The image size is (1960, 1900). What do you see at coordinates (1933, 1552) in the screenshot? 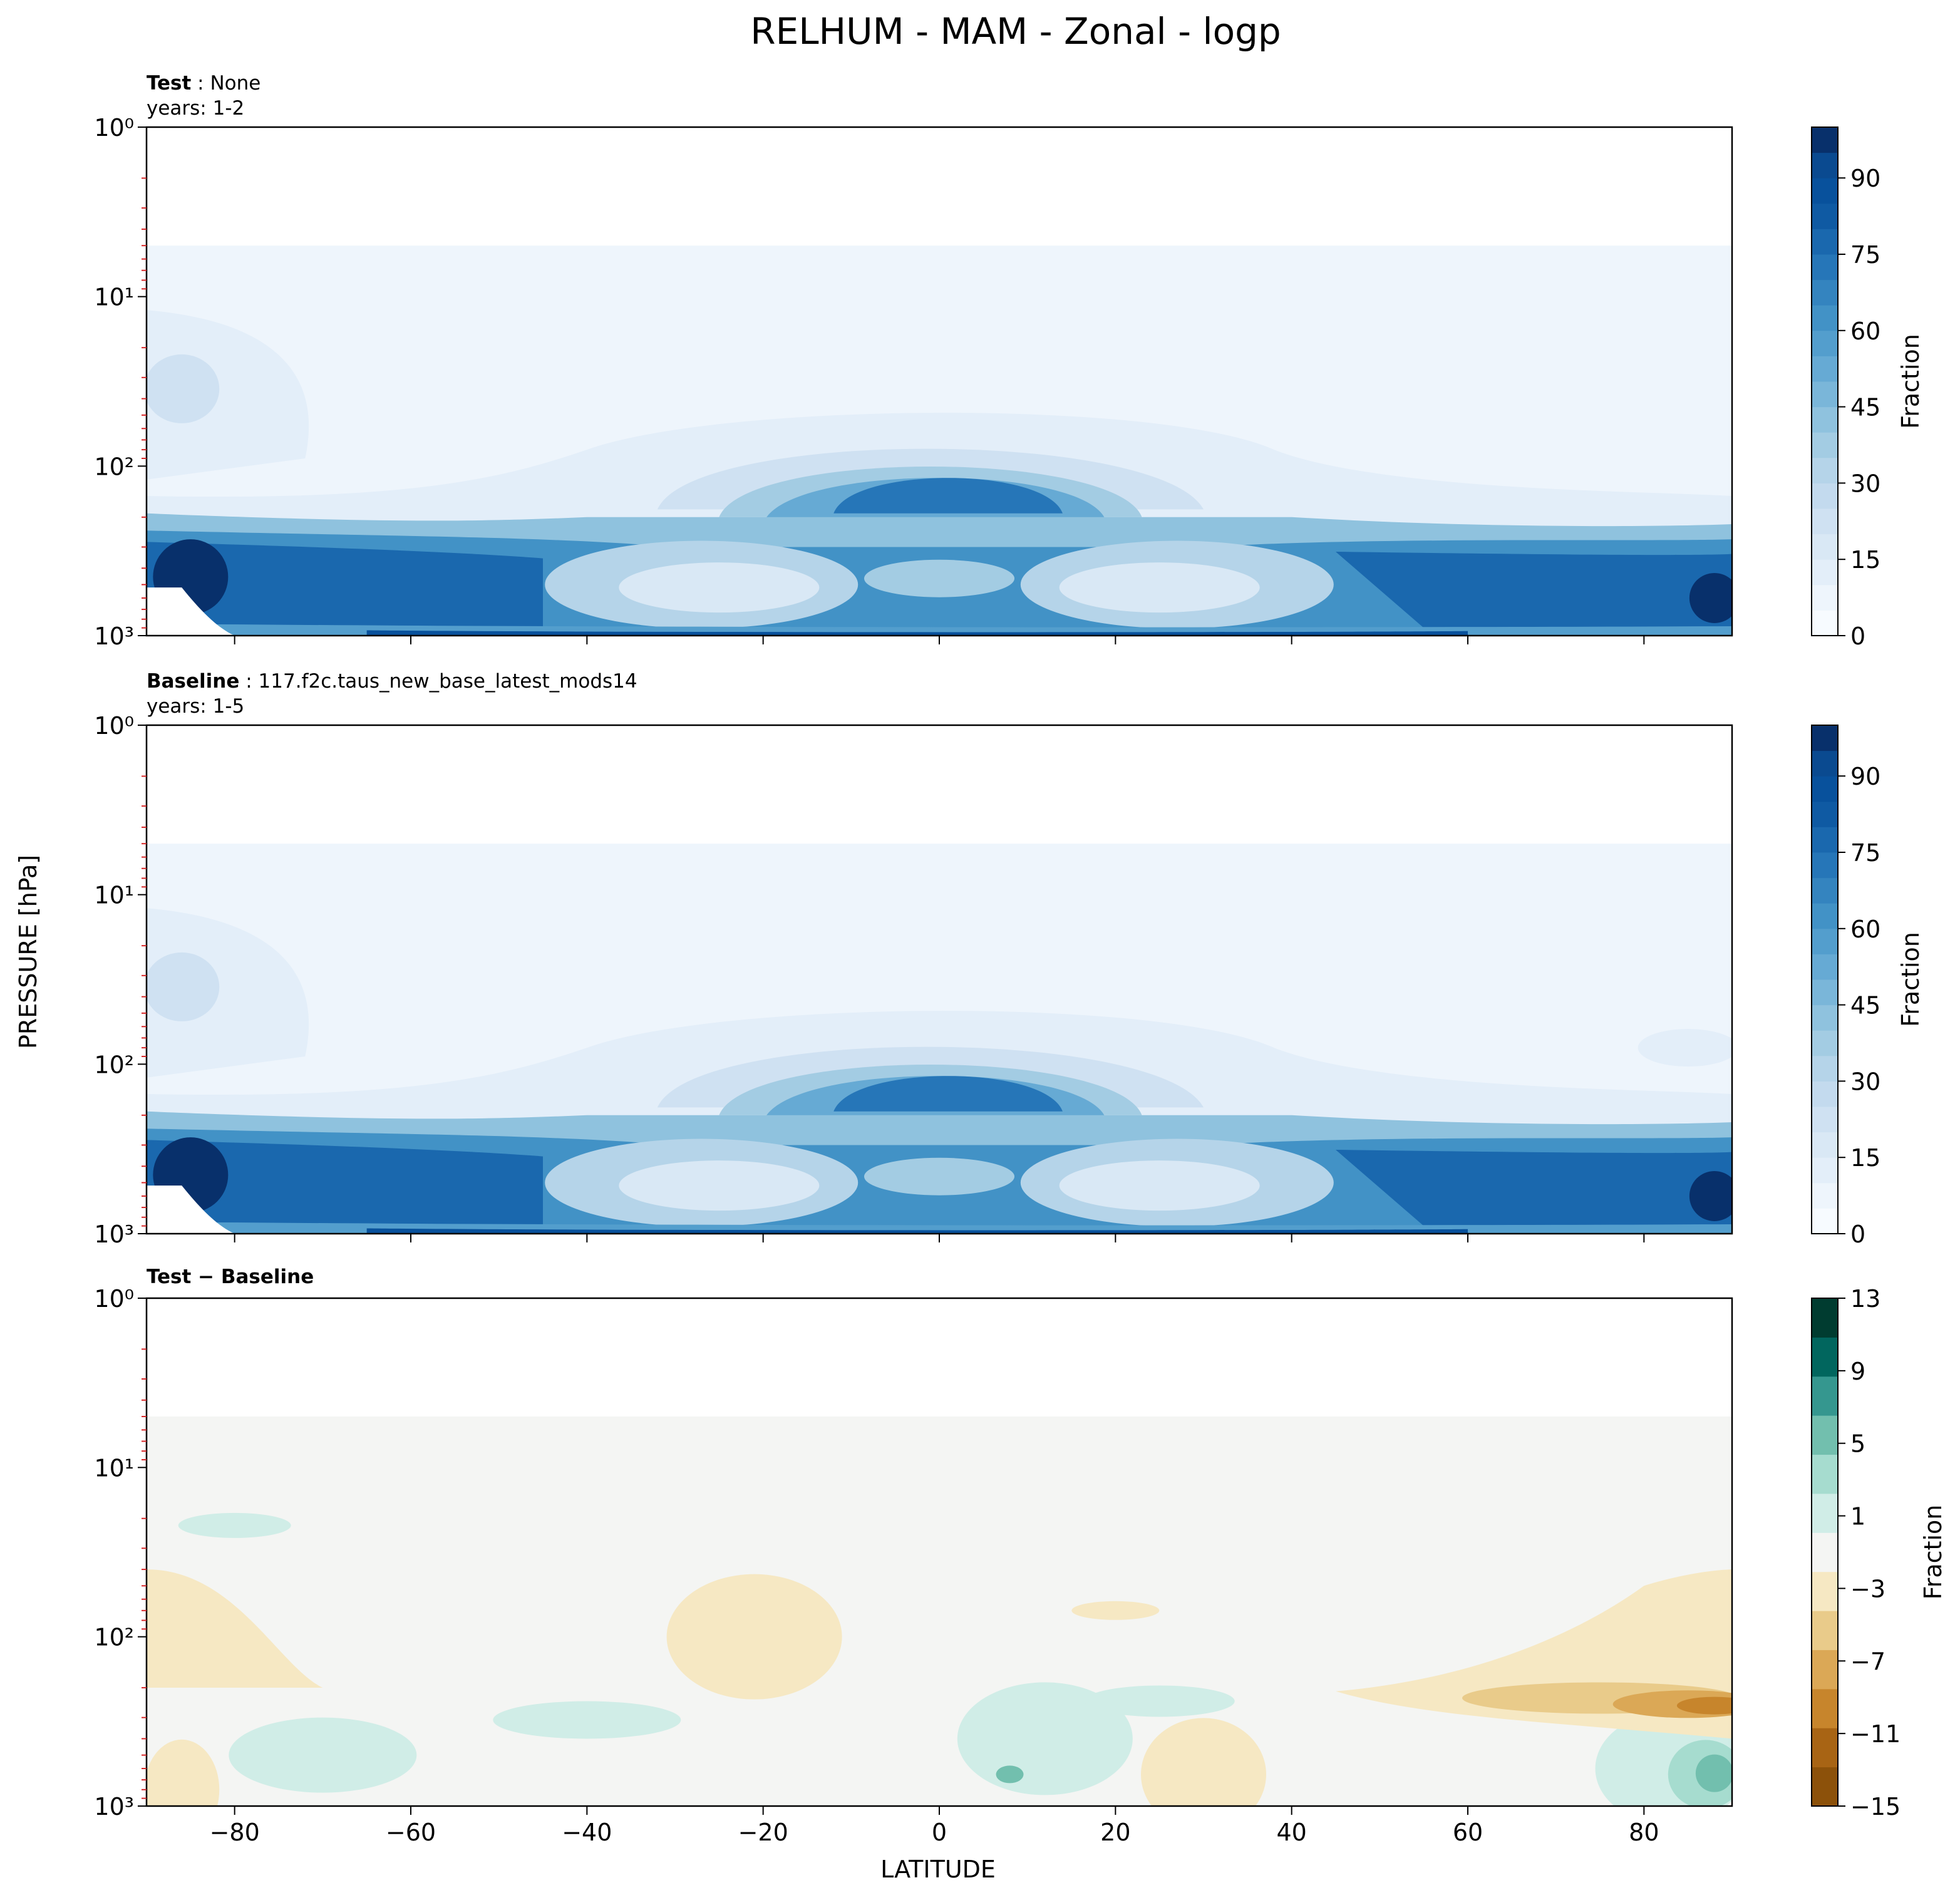
I see `difference-panel-colorbar-label: Fraction` at bounding box center [1933, 1552].